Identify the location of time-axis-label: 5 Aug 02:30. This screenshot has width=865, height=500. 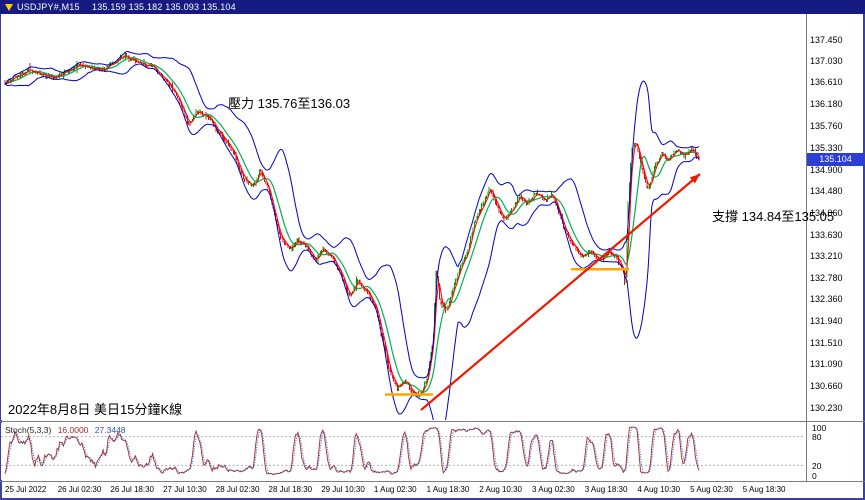
(711, 489).